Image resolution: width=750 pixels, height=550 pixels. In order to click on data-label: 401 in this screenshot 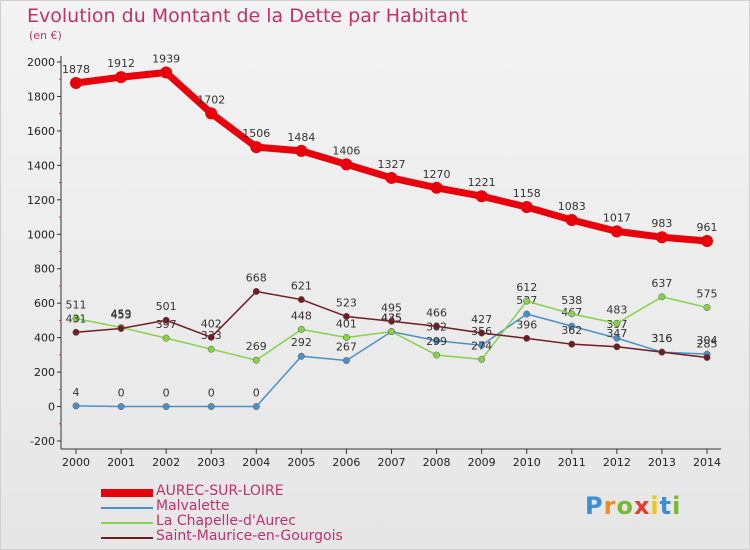, I will do `click(346, 323)`.